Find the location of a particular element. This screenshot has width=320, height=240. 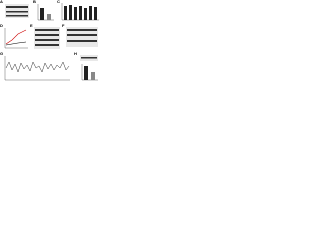

panel-d: D is located at coordinates (14, 36).